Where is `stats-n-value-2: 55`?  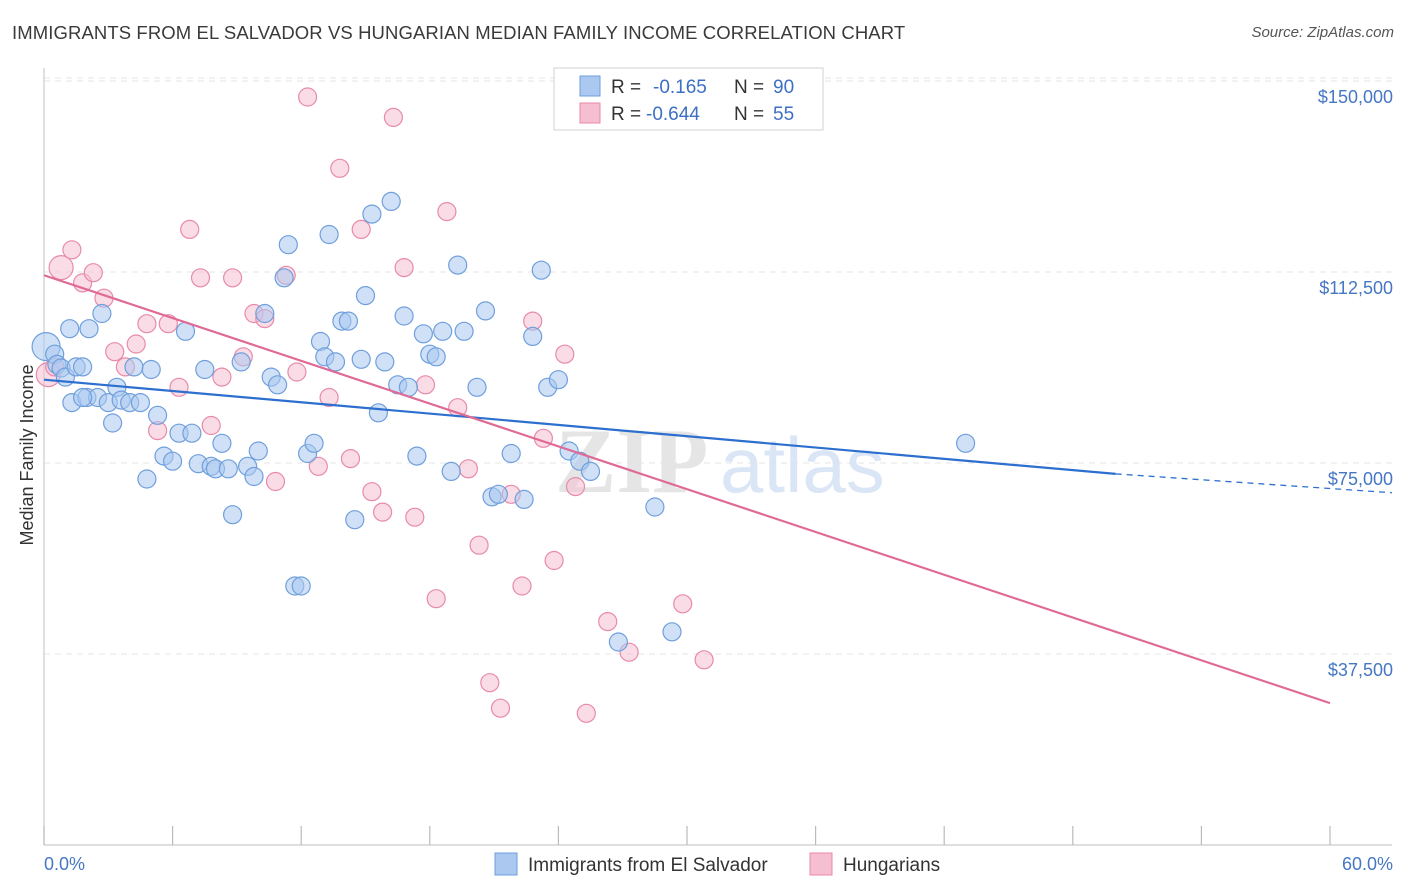 stats-n-value-2: 55 is located at coordinates (783, 114).